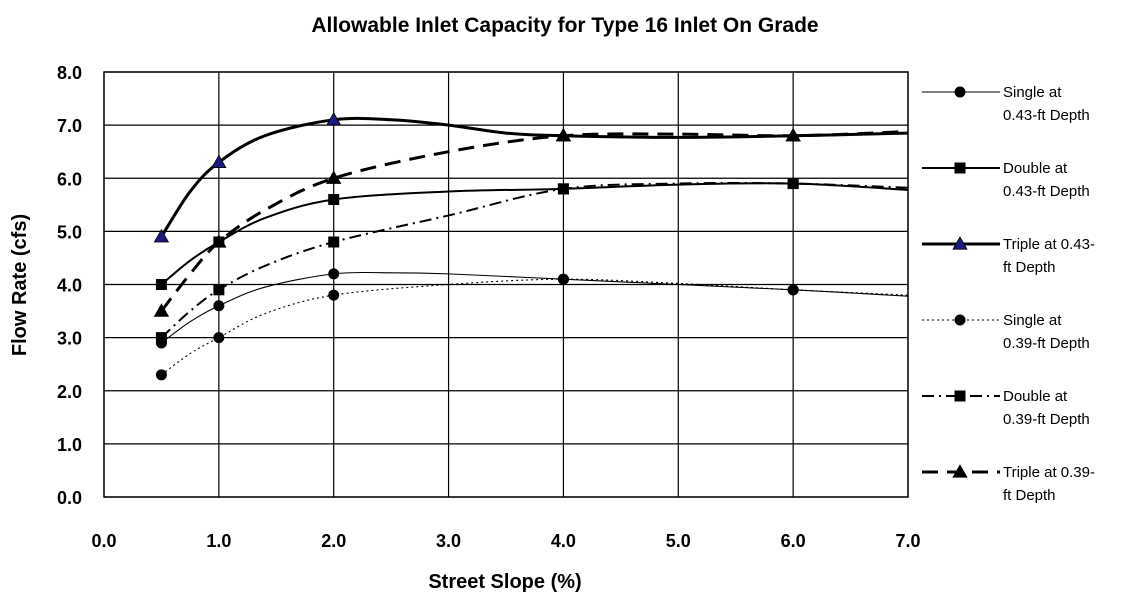 The image size is (1127, 599). Describe the element at coordinates (333, 541) in the screenshot. I see `x-tick-label: 2.0` at that location.